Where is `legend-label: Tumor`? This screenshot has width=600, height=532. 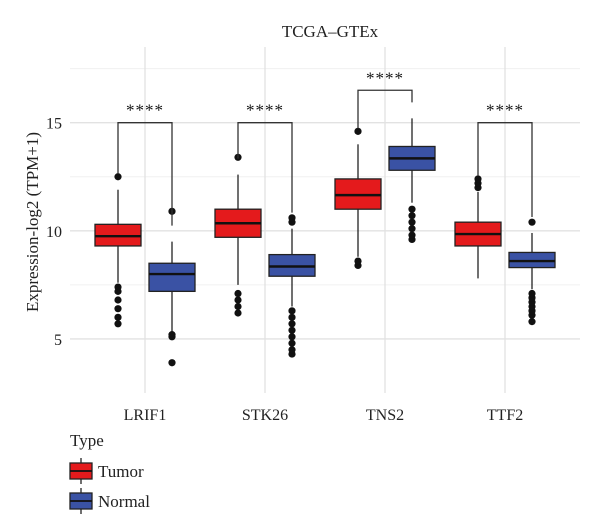 legend-label: Tumor is located at coordinates (121, 471).